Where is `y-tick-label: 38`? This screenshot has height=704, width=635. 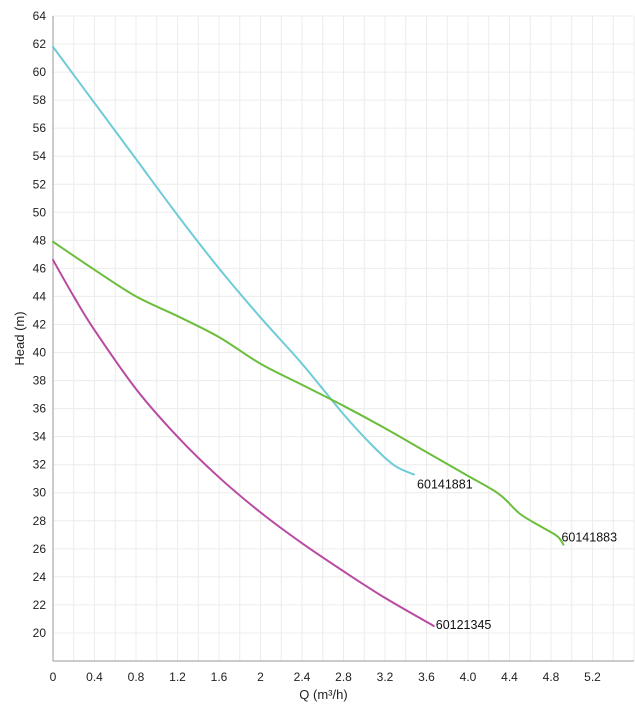
y-tick-label: 38 is located at coordinates (40, 381).